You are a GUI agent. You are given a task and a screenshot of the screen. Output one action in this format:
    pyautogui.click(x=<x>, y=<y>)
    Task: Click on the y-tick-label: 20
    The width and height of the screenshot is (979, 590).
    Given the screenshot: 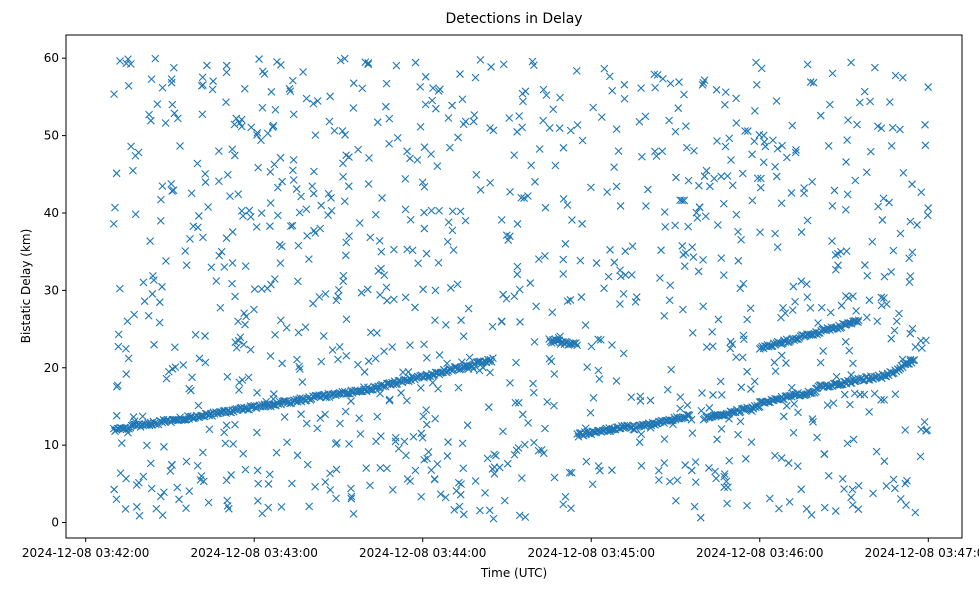 What is the action you would take?
    pyautogui.click(x=51, y=368)
    